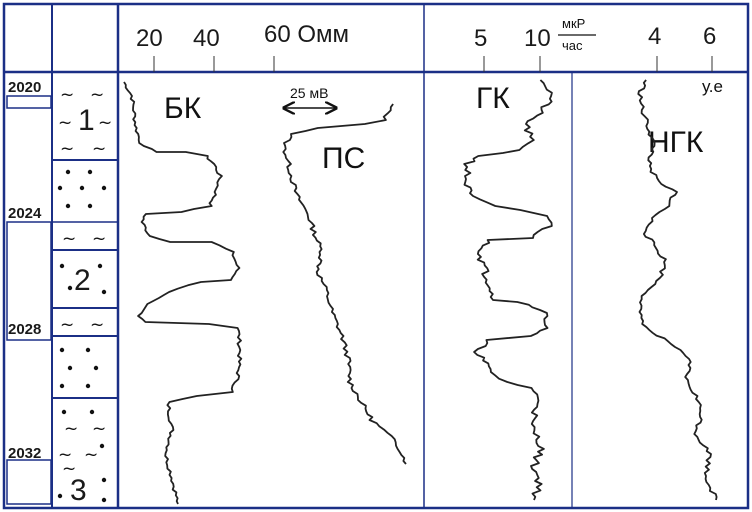 This screenshot has width=752, height=512. What do you see at coordinates (343, 158) in the screenshot?
I see `curve-label-ps: ПС` at bounding box center [343, 158].